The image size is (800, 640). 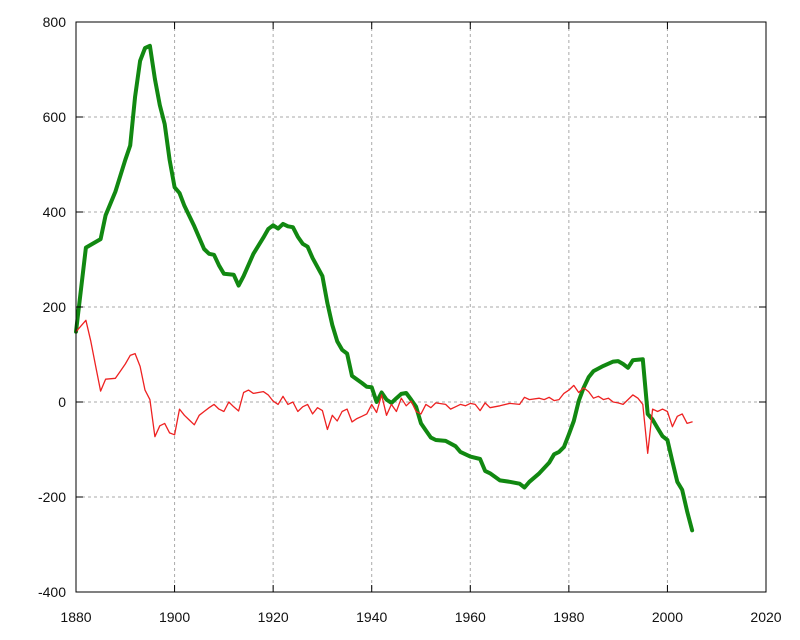 What do you see at coordinates (55, 212) in the screenshot?
I see `y-tick-label: 400` at bounding box center [55, 212].